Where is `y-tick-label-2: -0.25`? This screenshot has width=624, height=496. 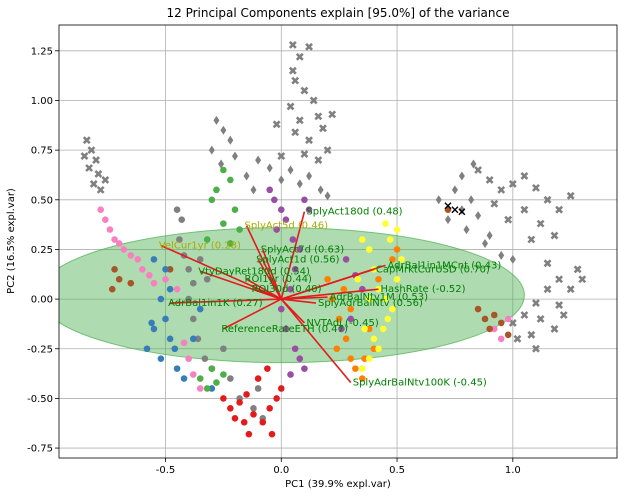 y-tick-label-2: -0.25 is located at coordinates (40, 349).